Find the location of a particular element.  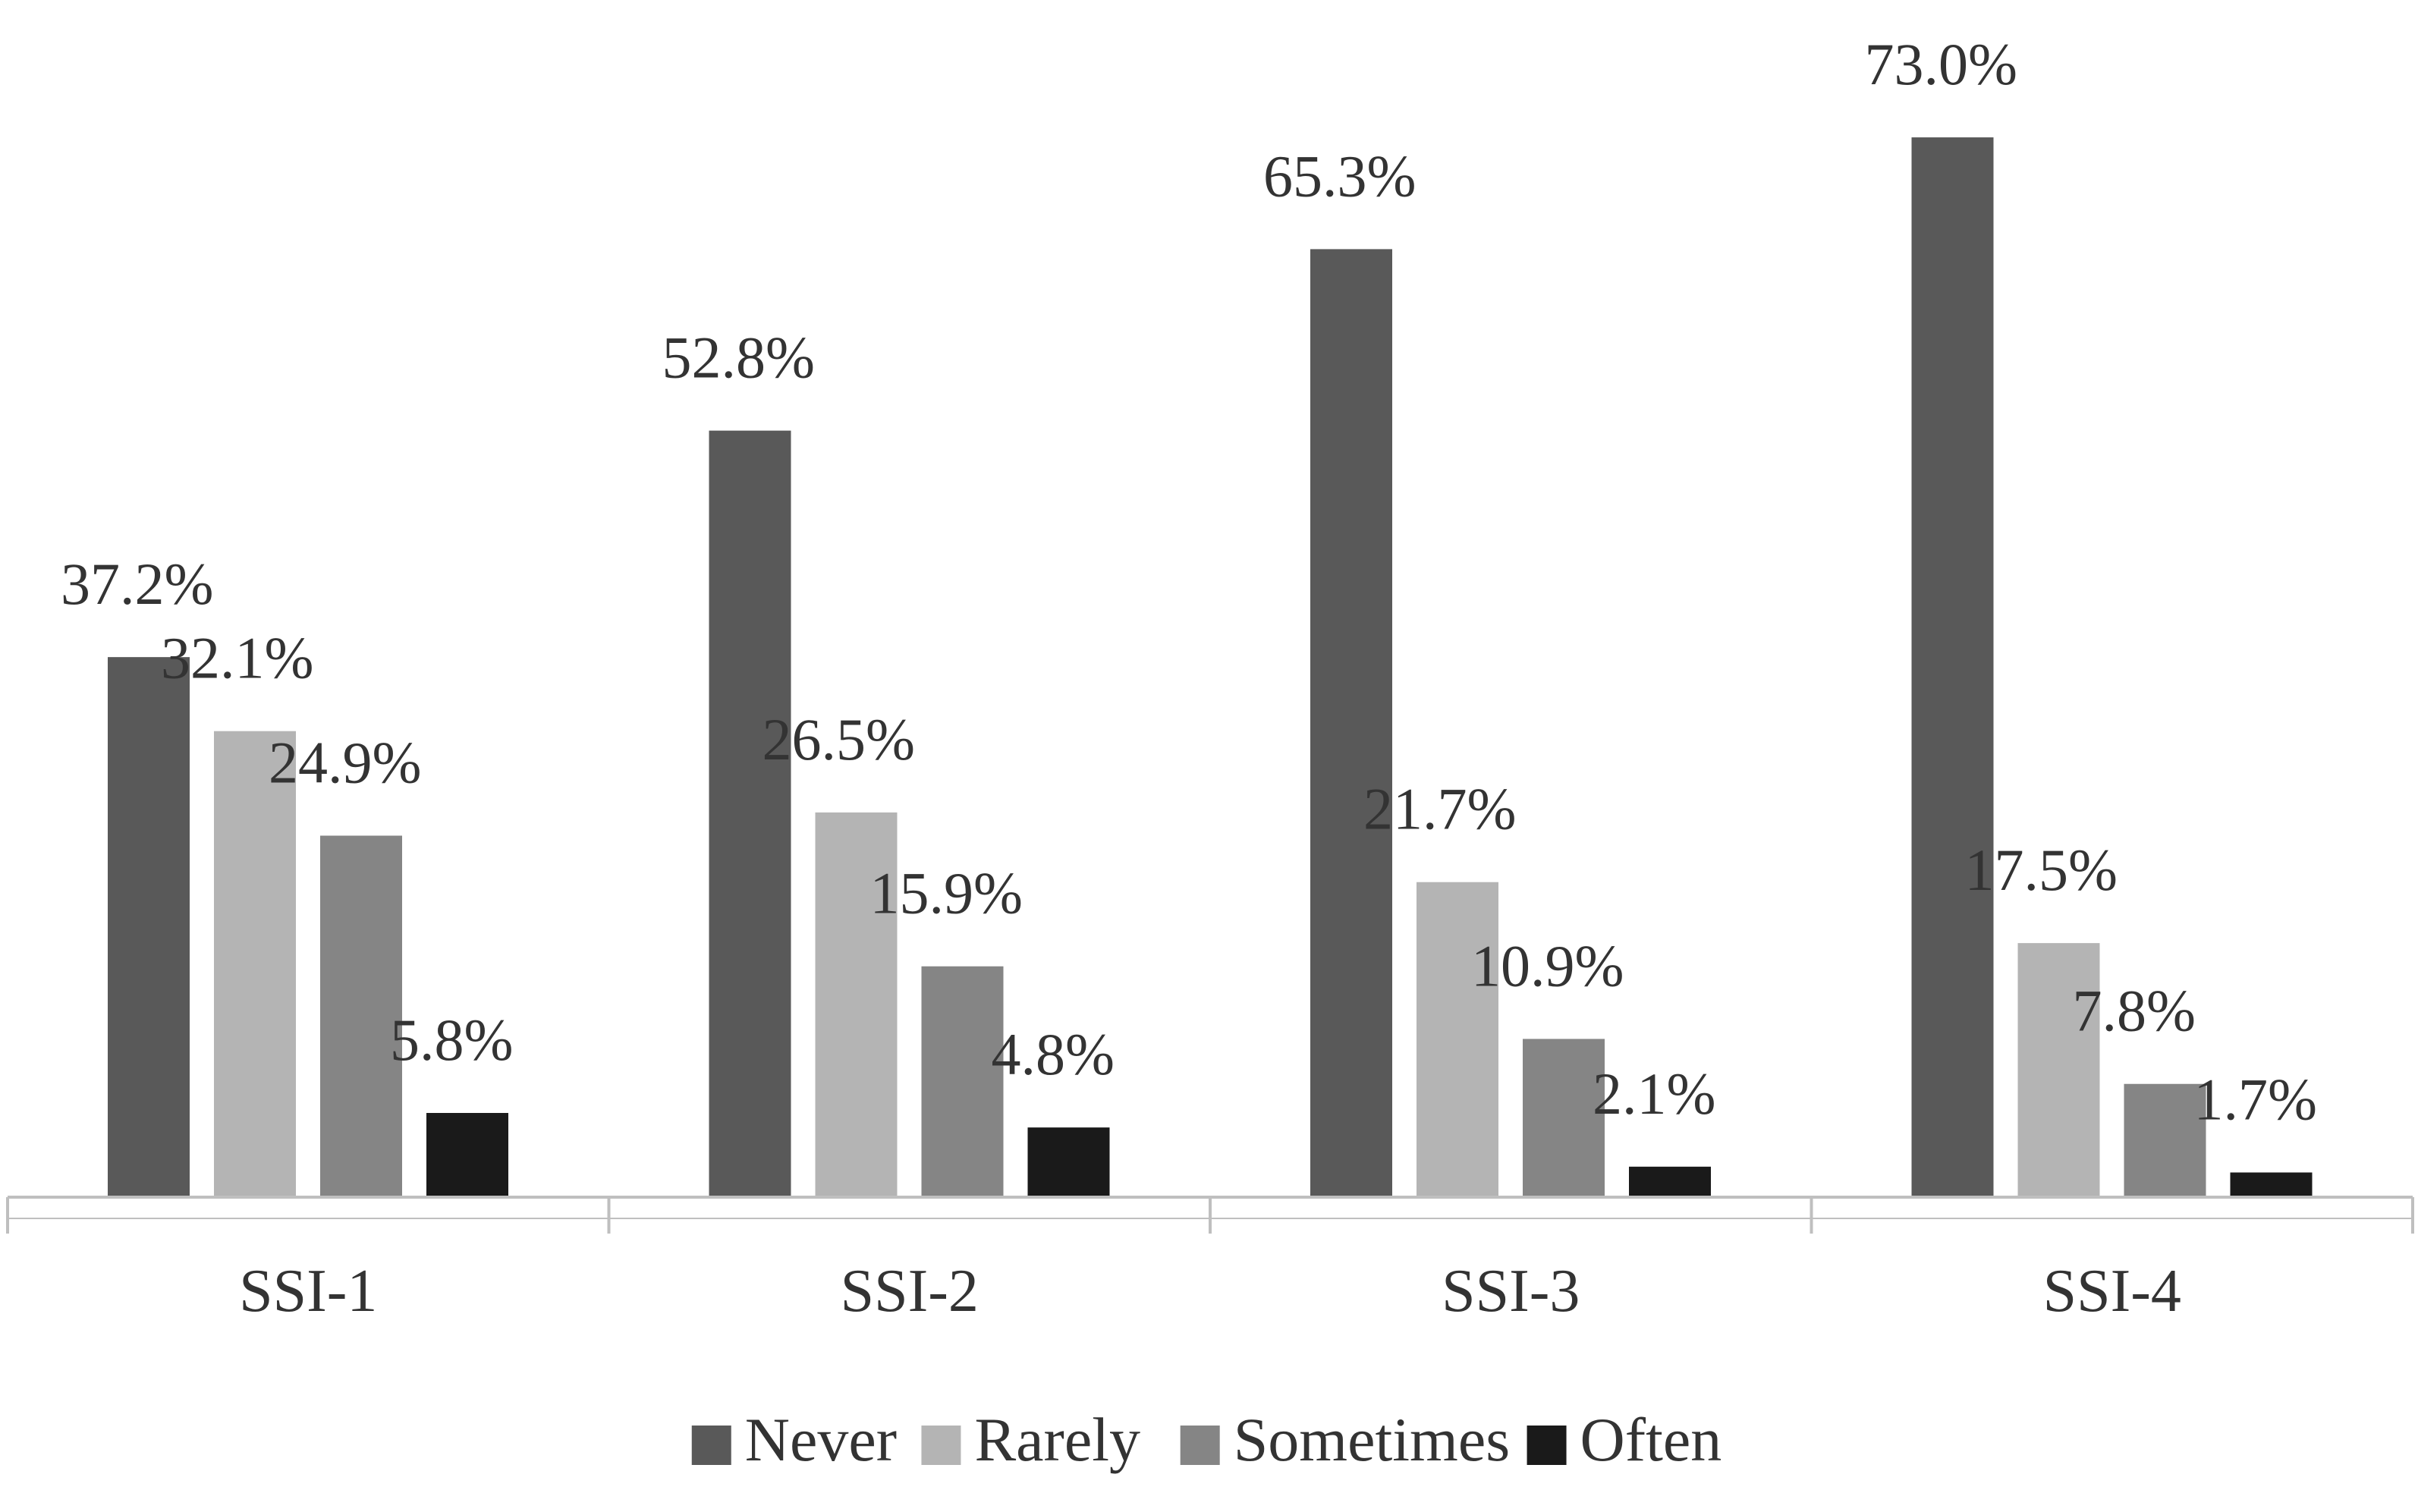

data-label-rarely-ssi-1: 32.1% is located at coordinates (237, 658).